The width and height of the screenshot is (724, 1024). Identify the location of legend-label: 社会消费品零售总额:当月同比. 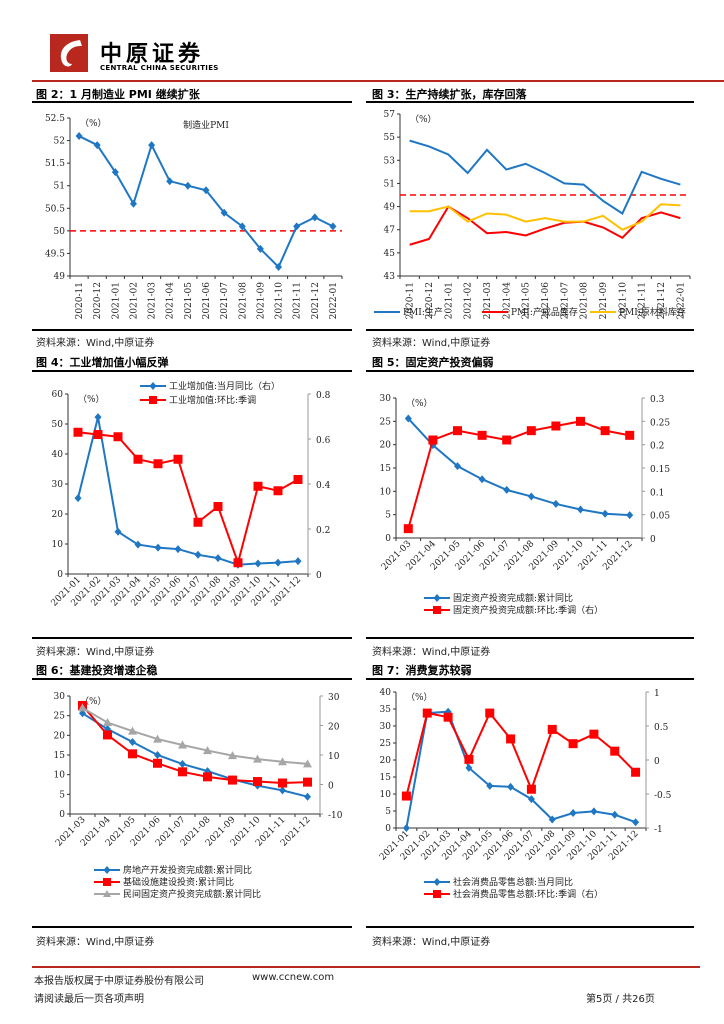
(513, 882).